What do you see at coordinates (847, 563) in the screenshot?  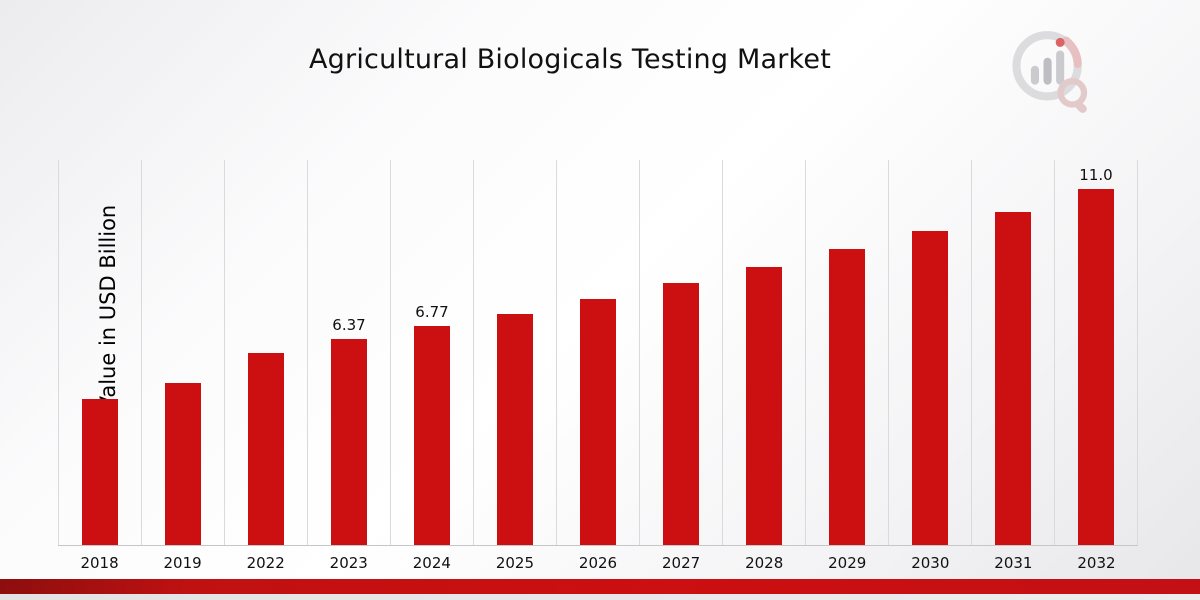 I see `x-tick-2029: 2029` at bounding box center [847, 563].